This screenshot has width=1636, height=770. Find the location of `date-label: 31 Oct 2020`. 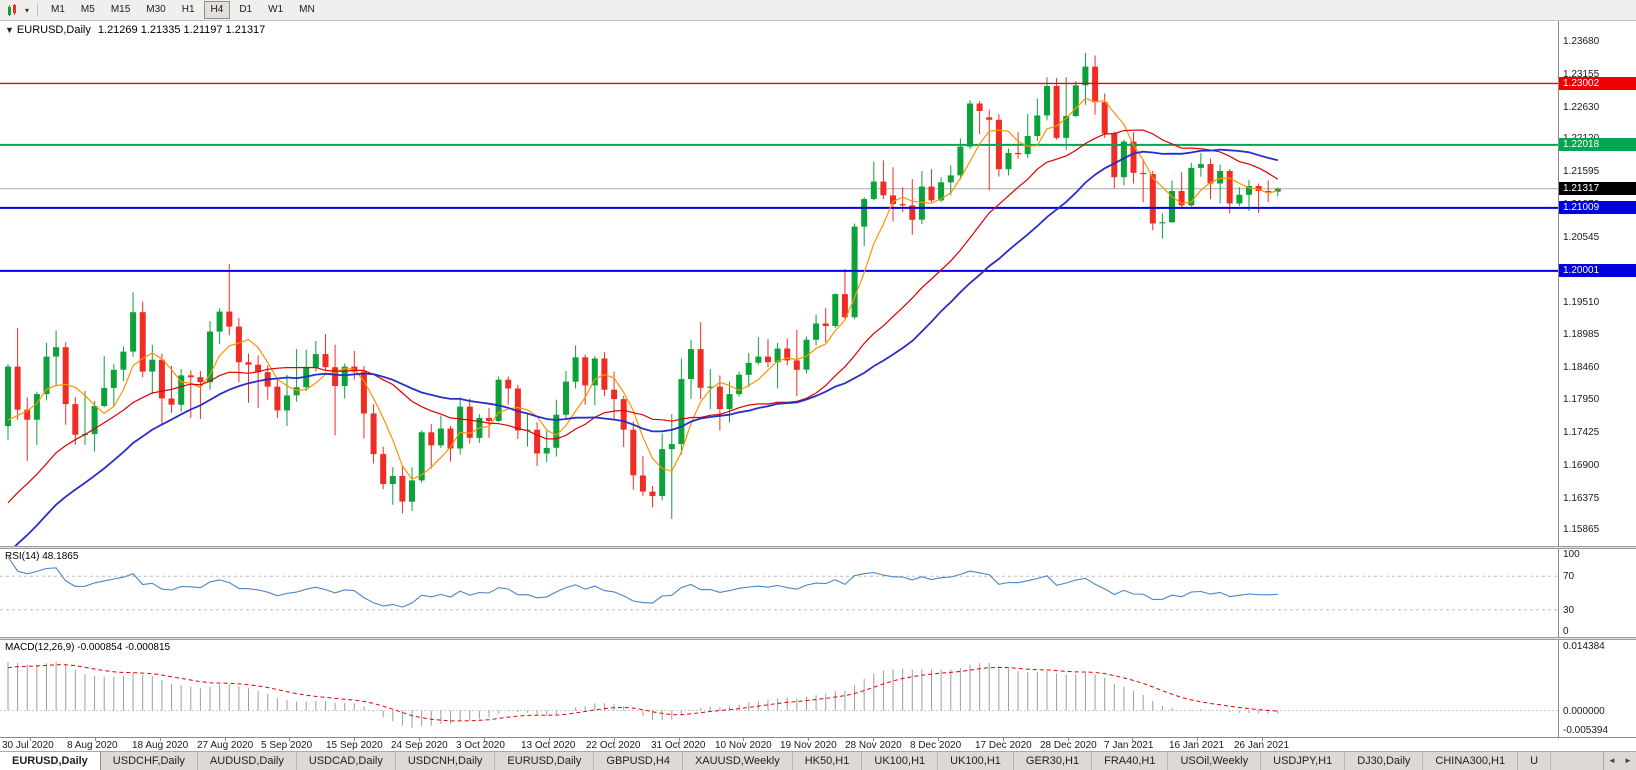

date-label: 31 Oct 2020 is located at coordinates (678, 745).